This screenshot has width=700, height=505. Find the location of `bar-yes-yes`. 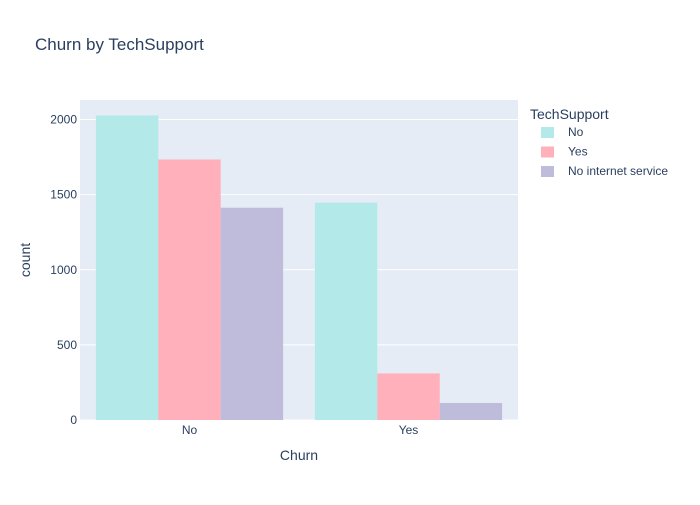

bar-yes-yes is located at coordinates (408, 396).